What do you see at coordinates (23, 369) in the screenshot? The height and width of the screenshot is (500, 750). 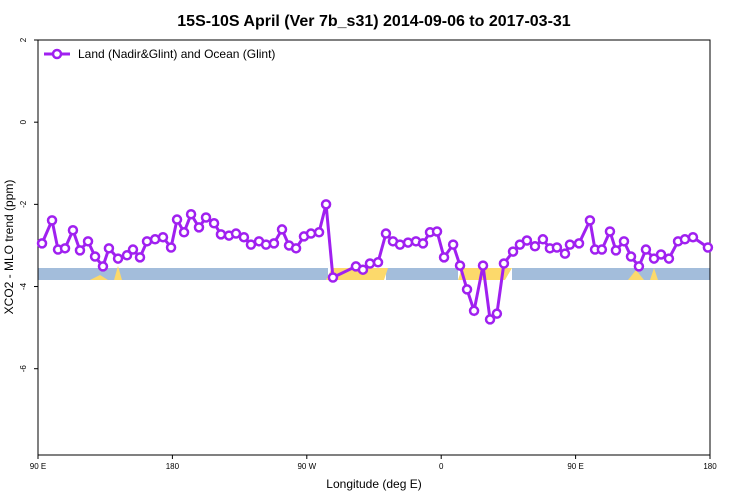 I see `y-tick-label: -6` at bounding box center [23, 369].